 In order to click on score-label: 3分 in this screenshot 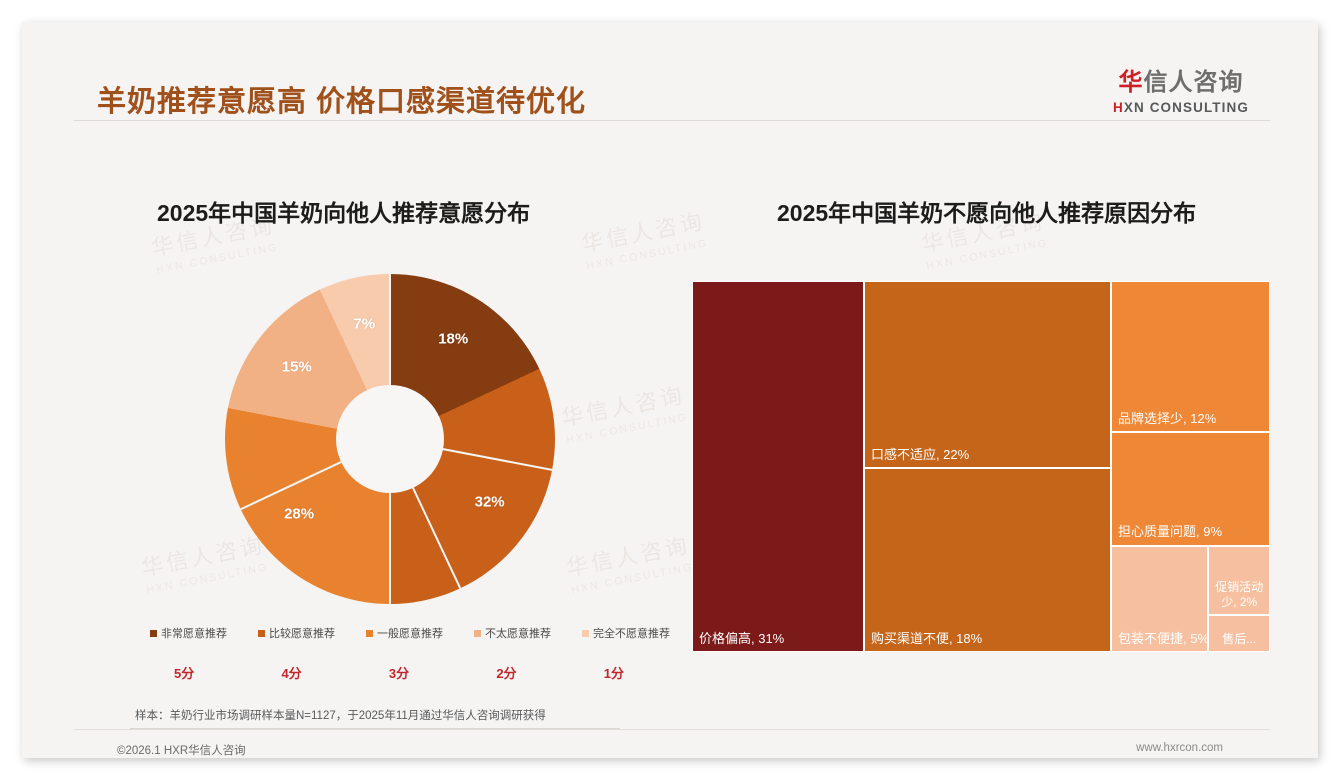, I will do `click(399, 673)`.